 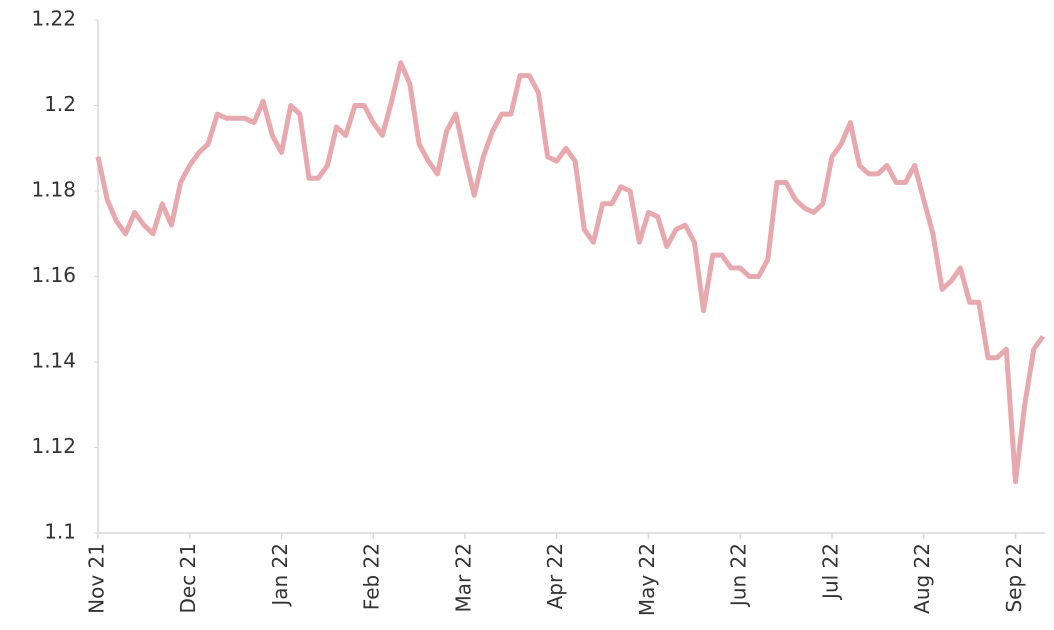 What do you see at coordinates (60, 532) in the screenshot?
I see `y-tick-label: 1.1` at bounding box center [60, 532].